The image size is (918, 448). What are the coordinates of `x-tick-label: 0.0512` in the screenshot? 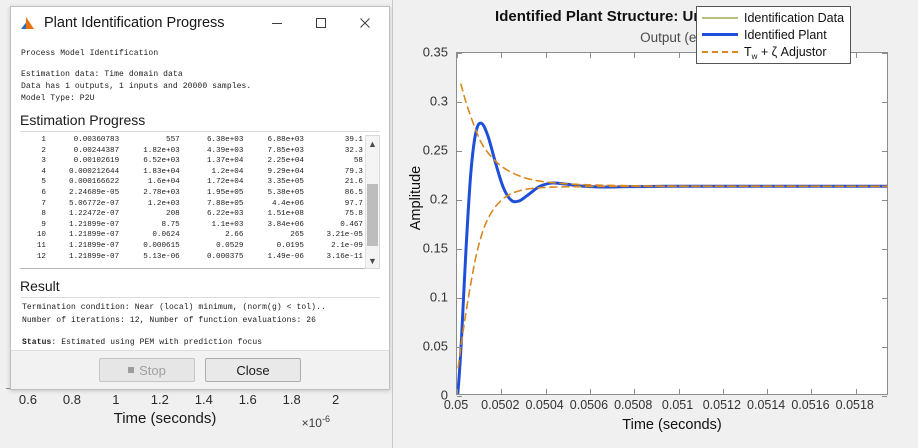 It's located at (721, 405).